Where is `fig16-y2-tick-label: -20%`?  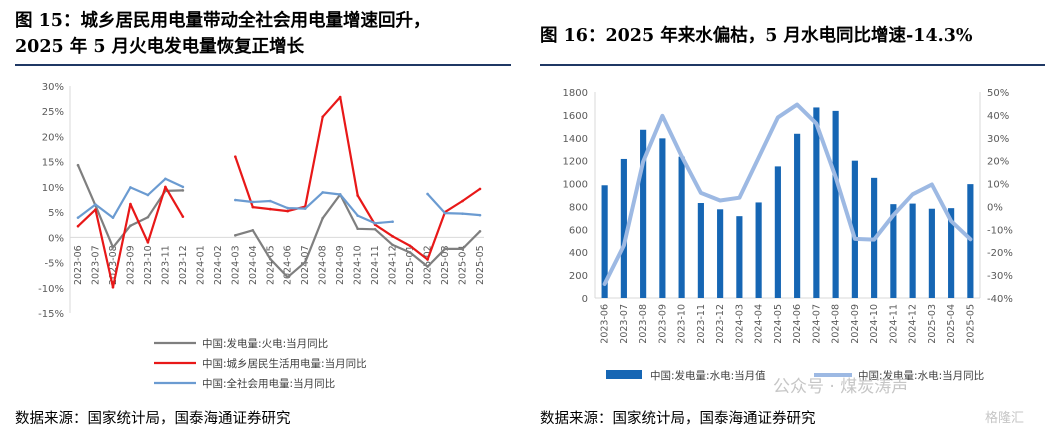 fig16-y2-tick-label: -20% is located at coordinates (1000, 253).